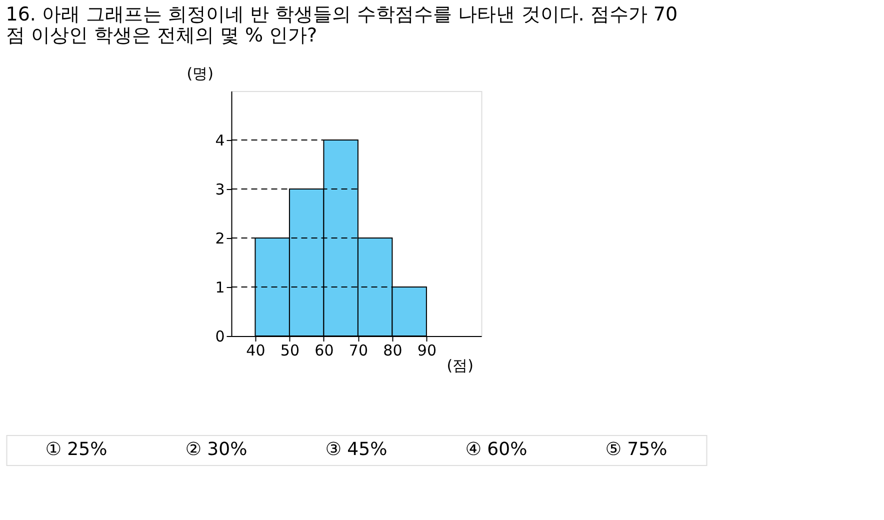 Image resolution: width=884 pixels, height=520 pixels. What do you see at coordinates (200, 73) in the screenshot?
I see `y-axis-title: (명)` at bounding box center [200, 73].